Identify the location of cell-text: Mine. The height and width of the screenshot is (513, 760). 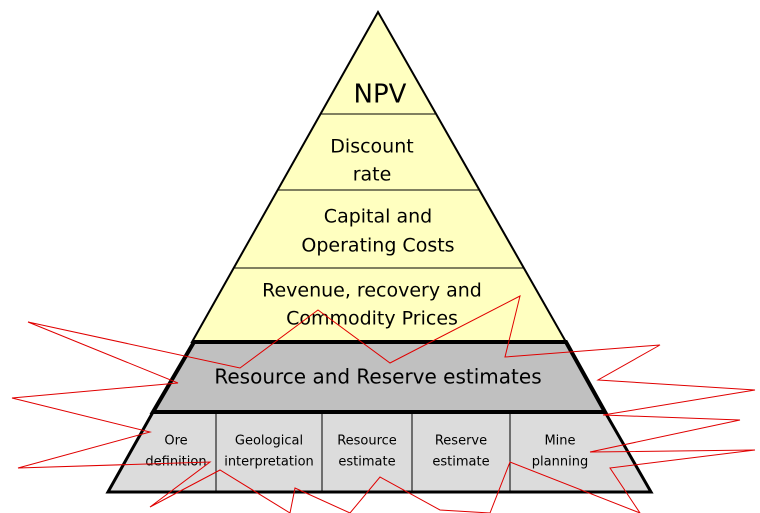
(559, 441).